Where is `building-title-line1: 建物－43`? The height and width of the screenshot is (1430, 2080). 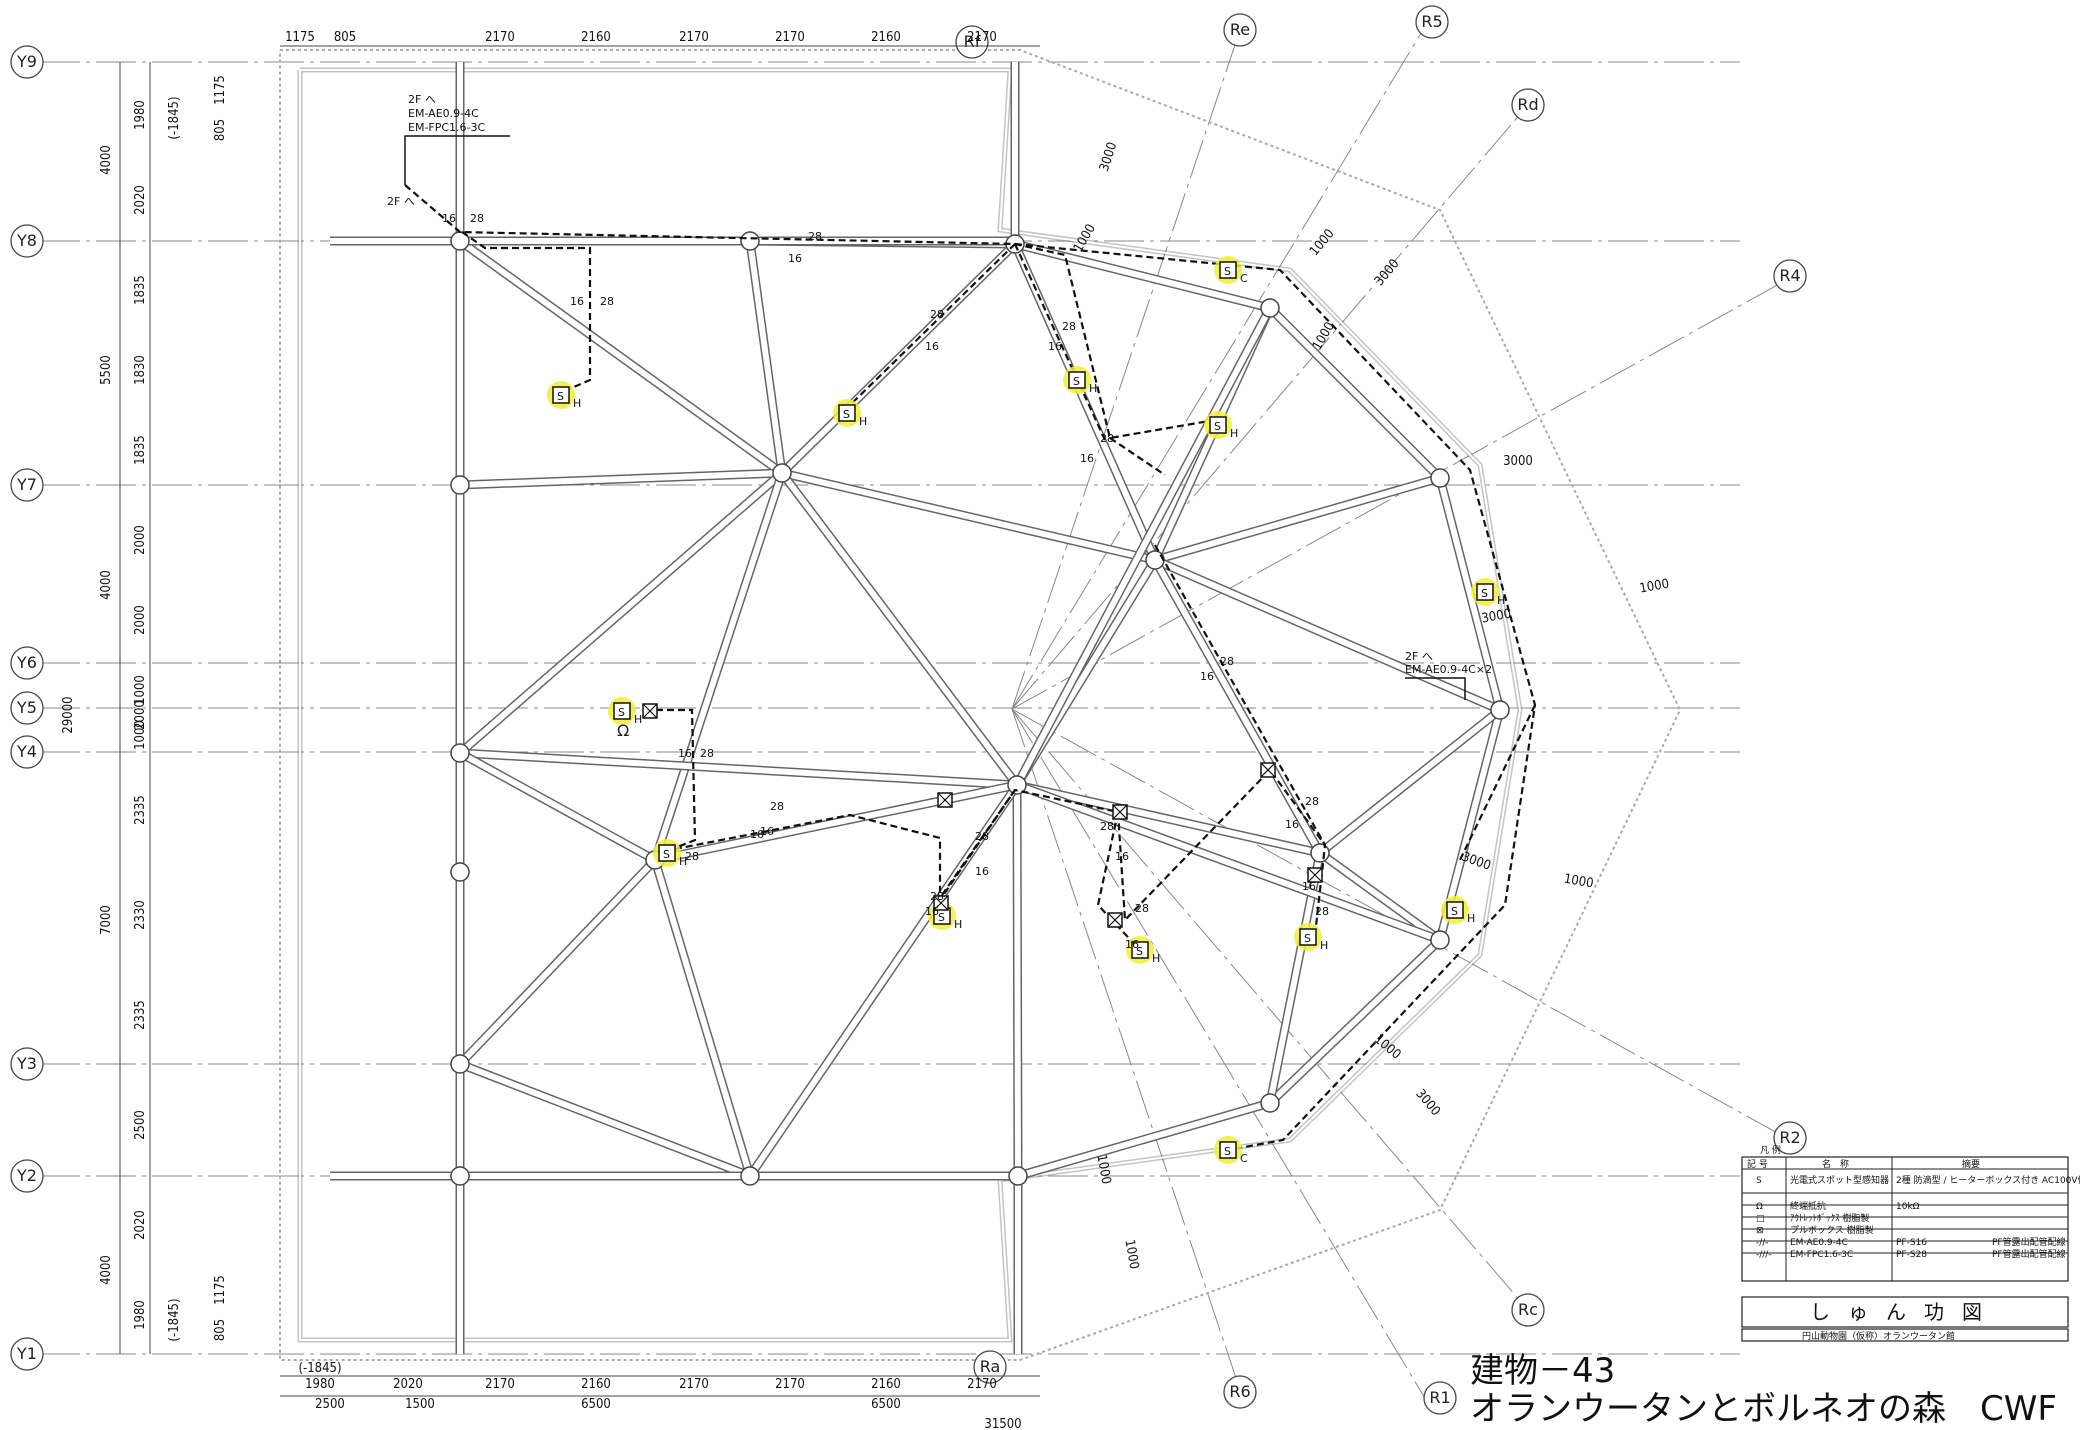
building-title-line1: 建物－43 is located at coordinates (1543, 1371).